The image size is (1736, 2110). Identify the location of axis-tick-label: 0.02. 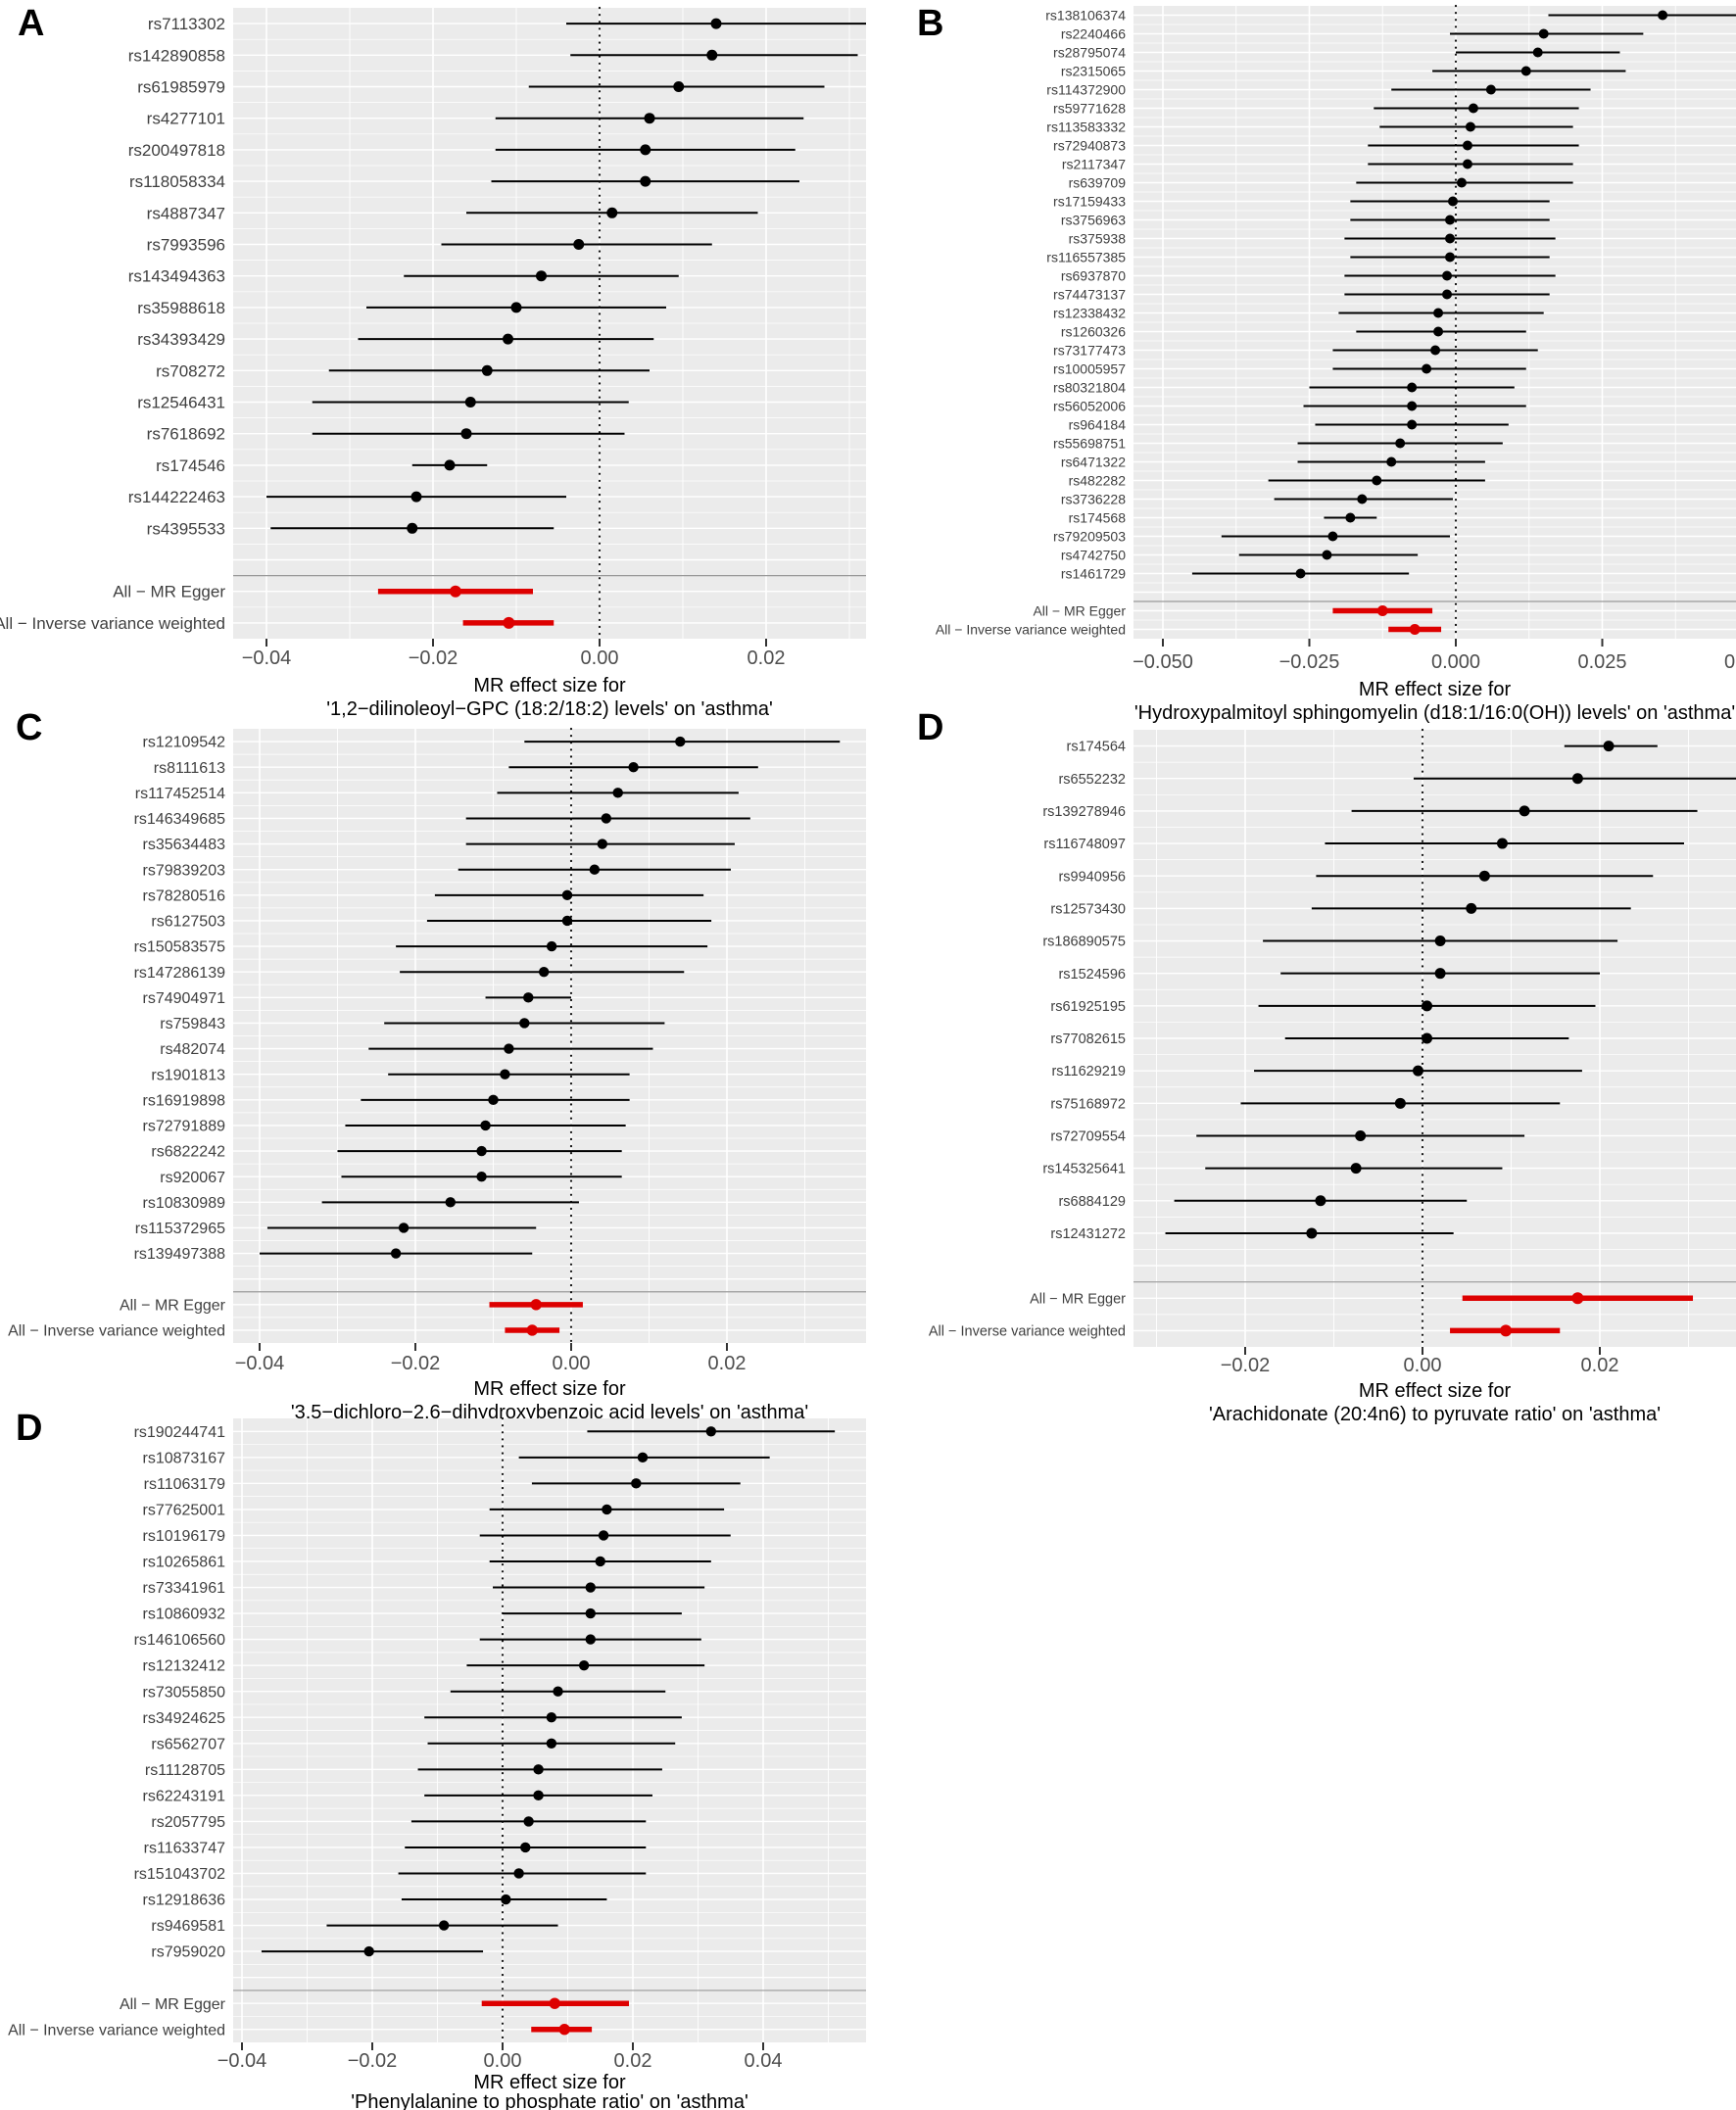
(767, 658).